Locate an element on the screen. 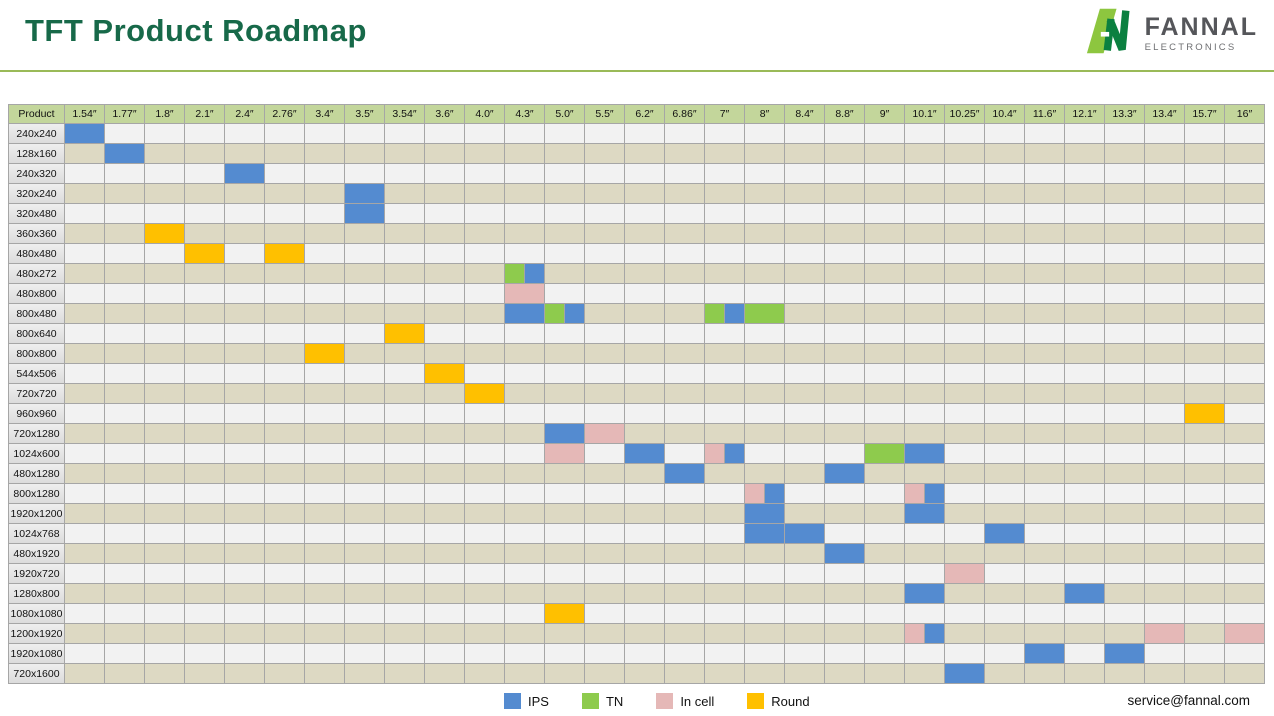 Image resolution: width=1274 pixels, height=716 pixels. page-title: TFT Product Roadmap is located at coordinates (196, 30).